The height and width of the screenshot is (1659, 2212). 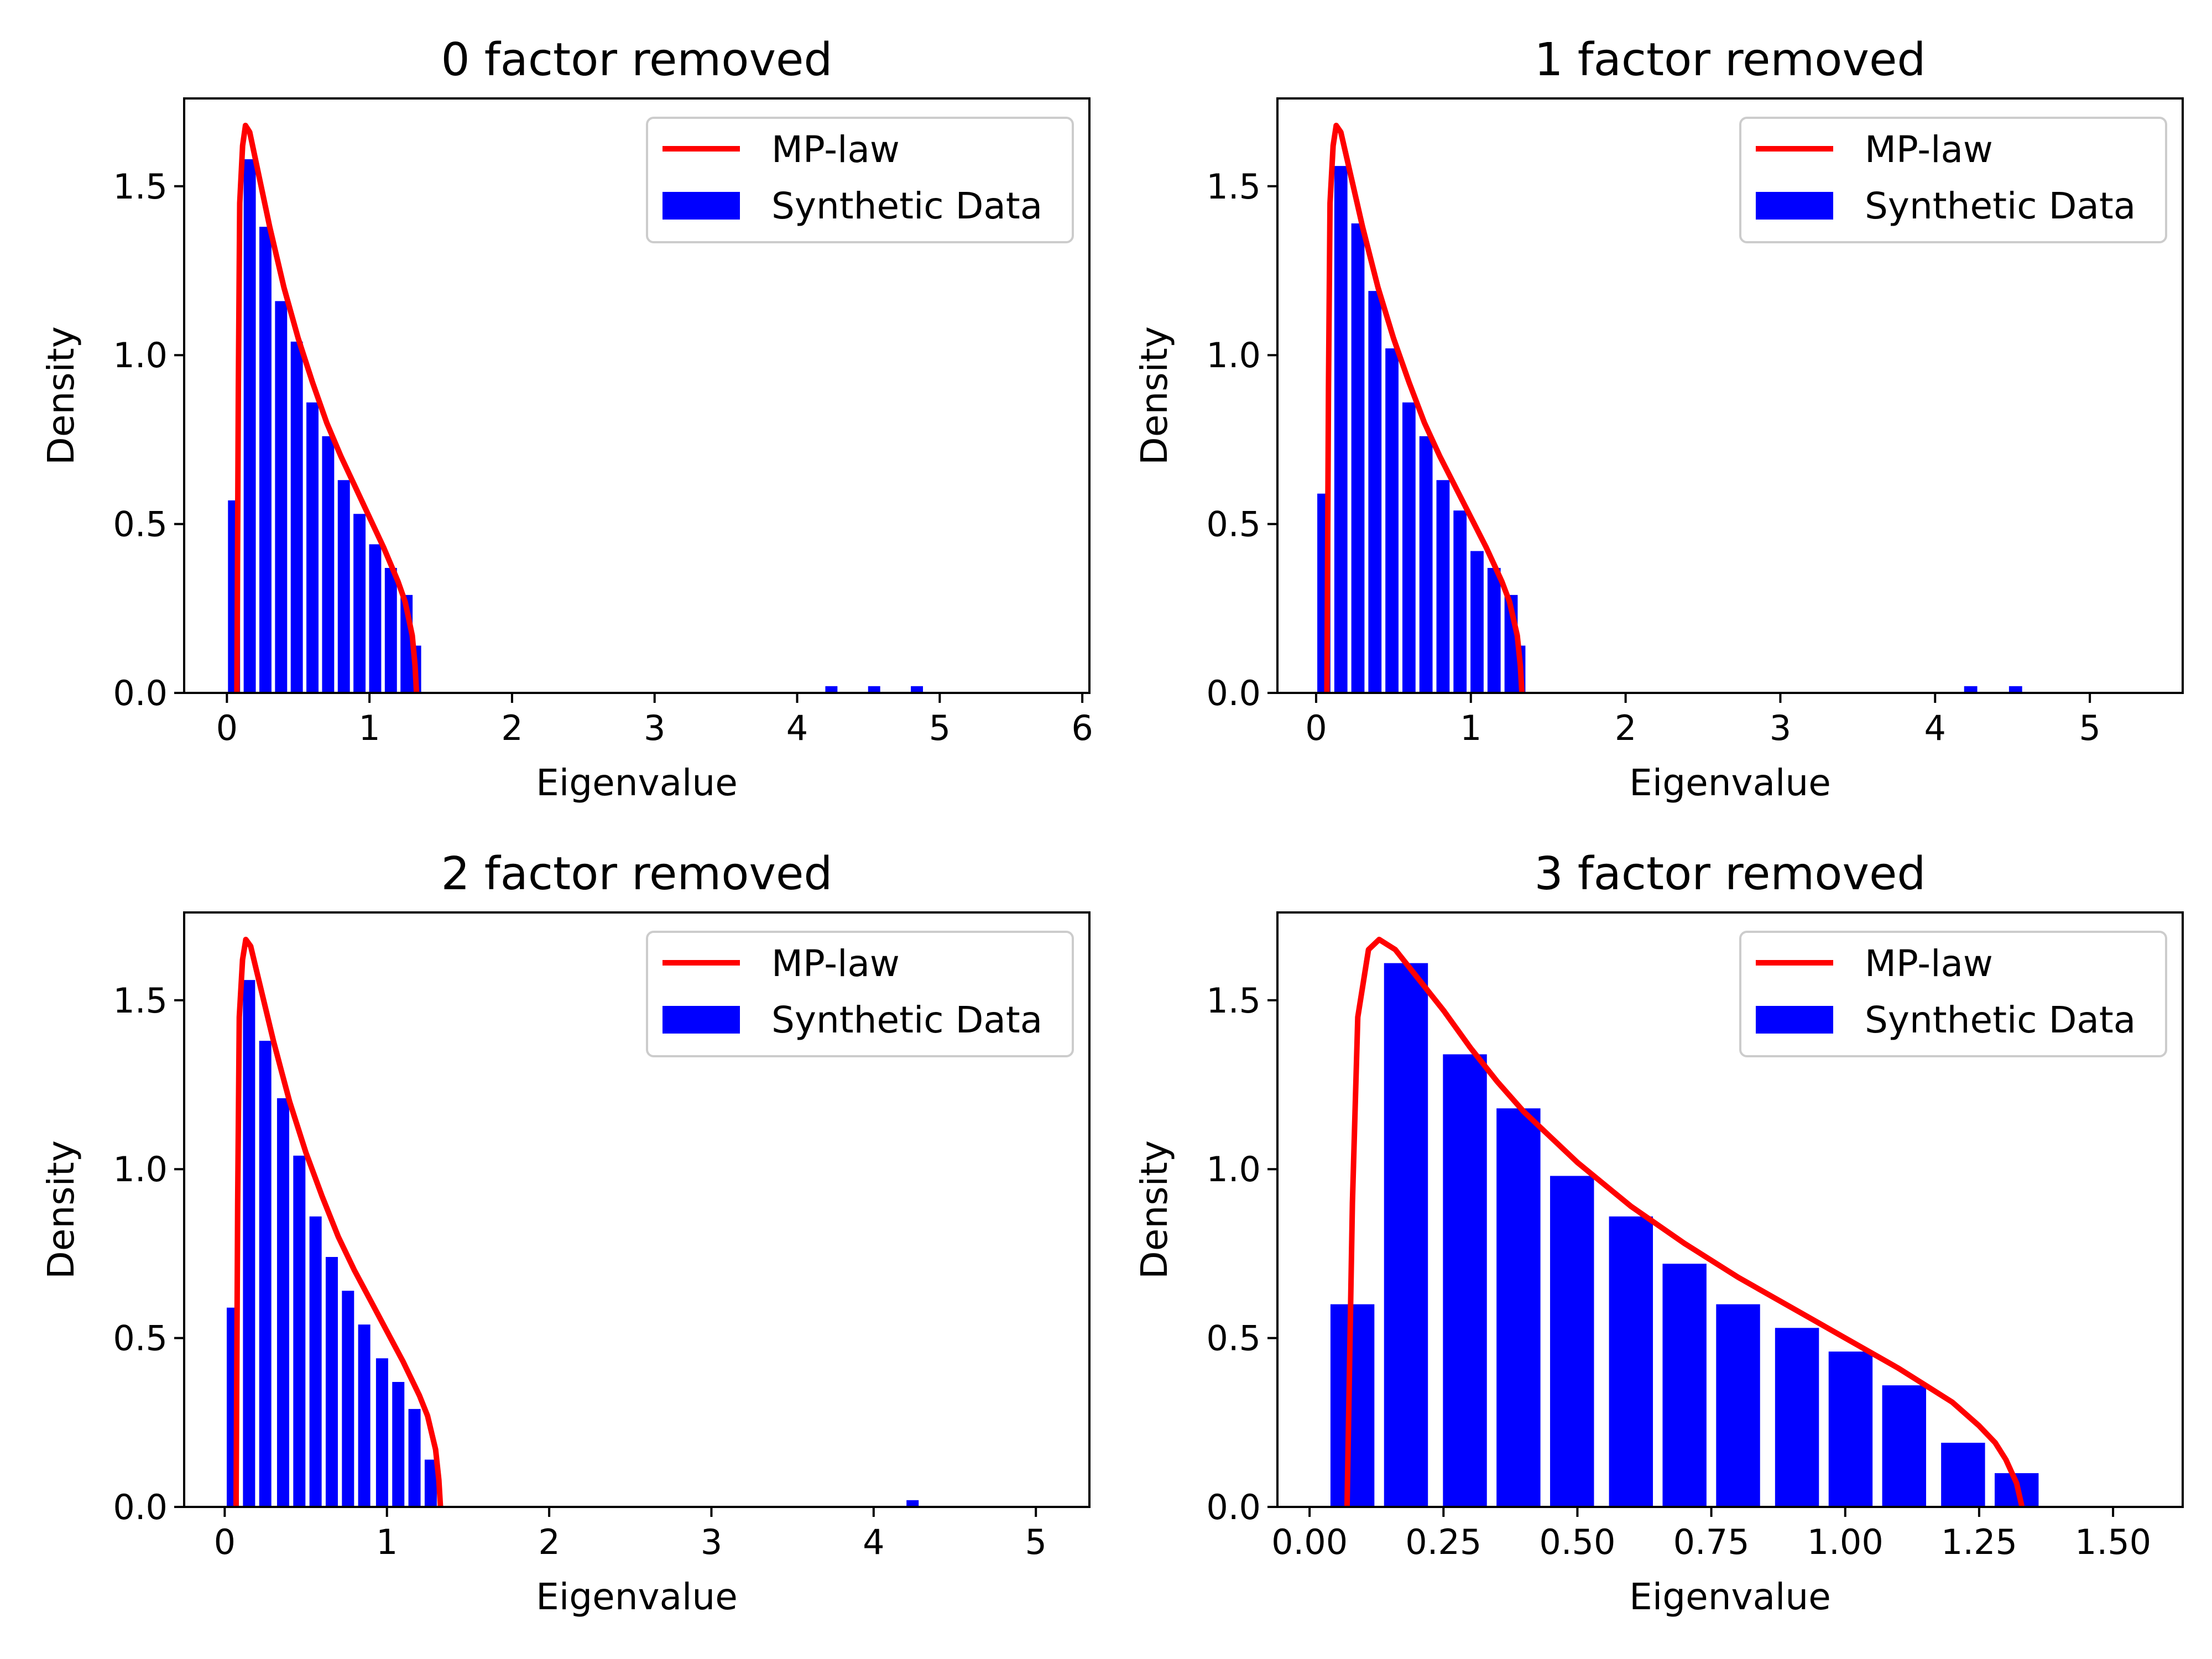 What do you see at coordinates (1443, 1542) in the screenshot?
I see `x-tick-label: 0.25` at bounding box center [1443, 1542].